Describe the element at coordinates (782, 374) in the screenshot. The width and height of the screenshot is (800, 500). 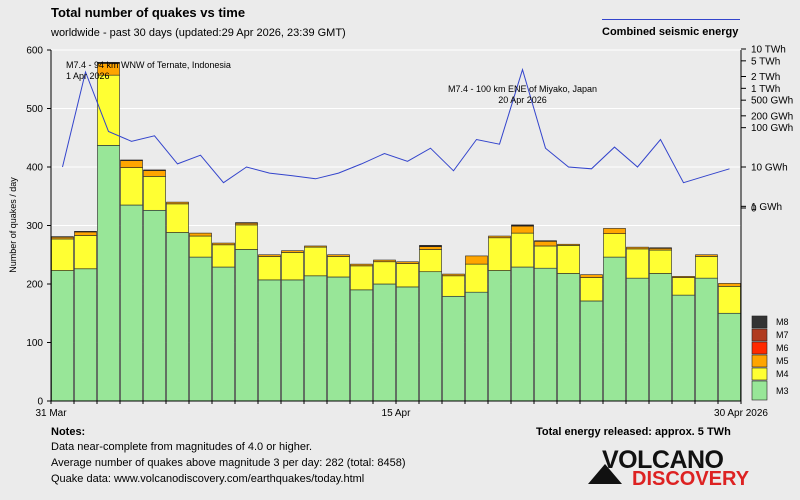
I see `legend-label: M4` at that location.